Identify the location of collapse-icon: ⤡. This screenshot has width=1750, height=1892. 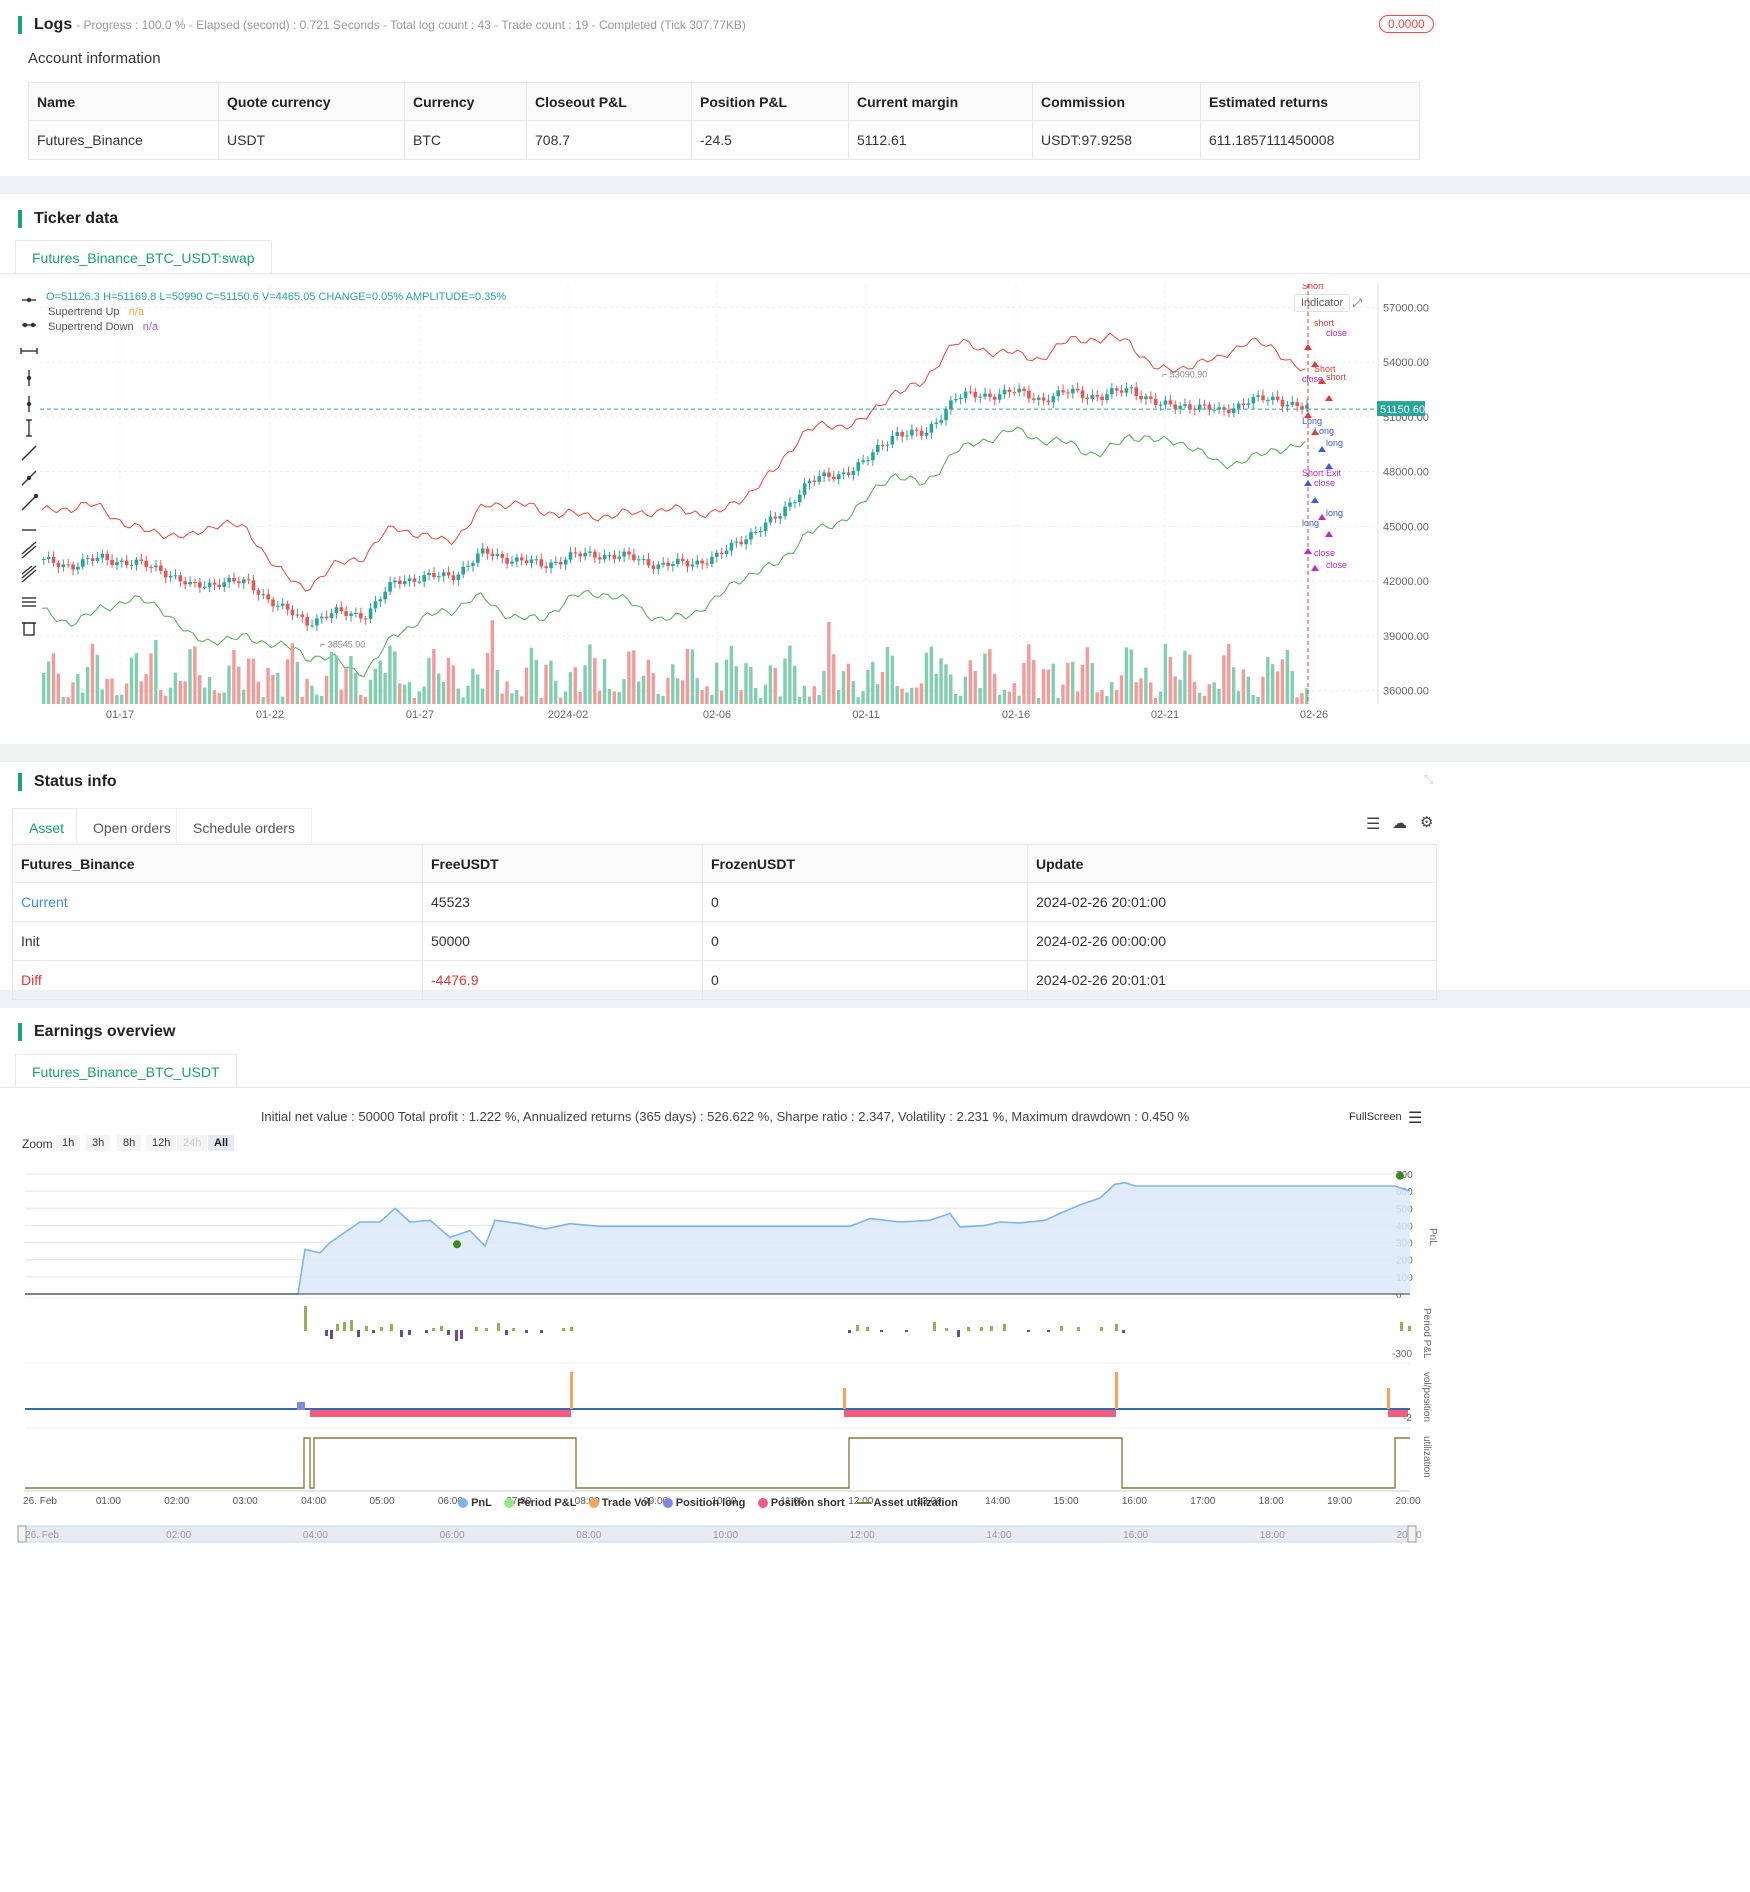
(1429, 779).